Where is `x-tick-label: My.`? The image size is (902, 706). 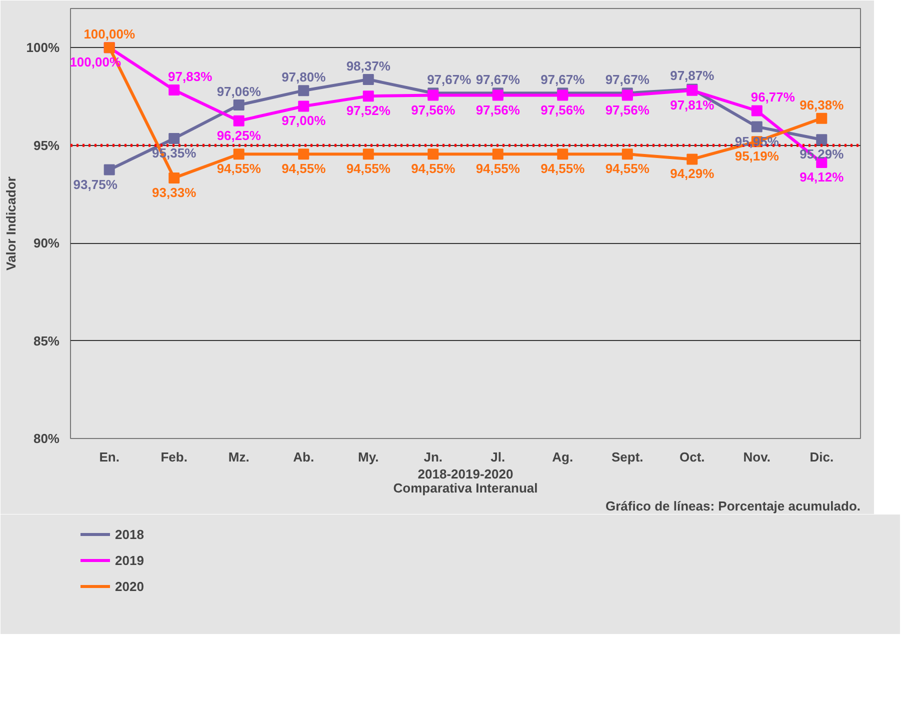
x-tick-label: My. is located at coordinates (368, 457).